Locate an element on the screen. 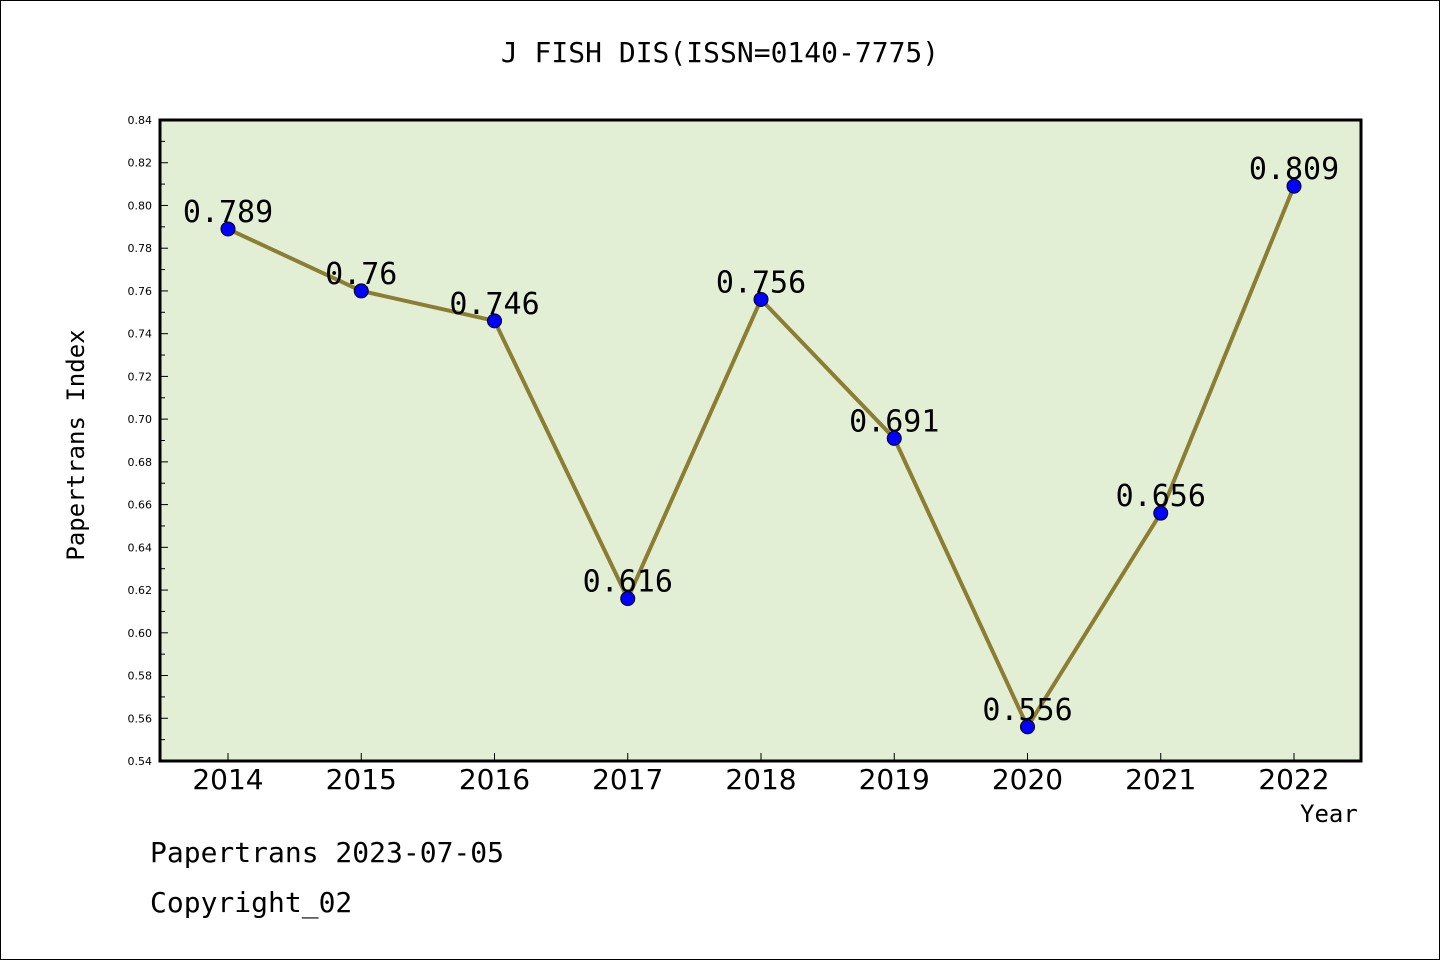  x-tick-label: 2020 is located at coordinates (1027, 779).